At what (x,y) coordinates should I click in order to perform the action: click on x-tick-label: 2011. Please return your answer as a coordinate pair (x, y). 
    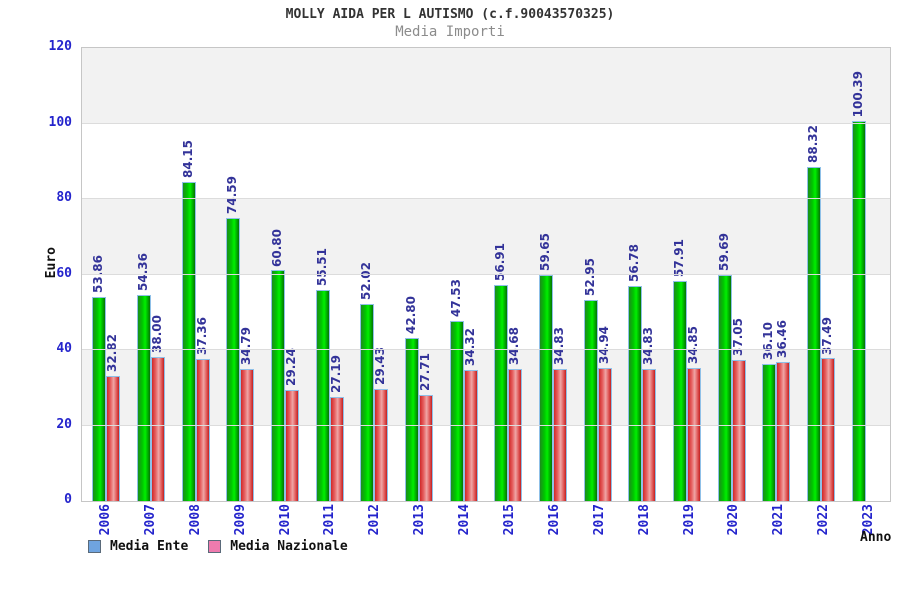
    Looking at the image, I should click on (330, 520).